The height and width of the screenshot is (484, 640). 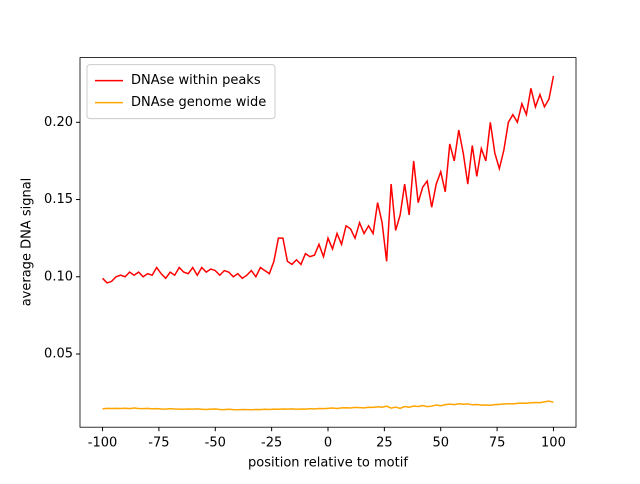 I want to click on legend-label: DNAse within peaks, so click(x=196, y=80).